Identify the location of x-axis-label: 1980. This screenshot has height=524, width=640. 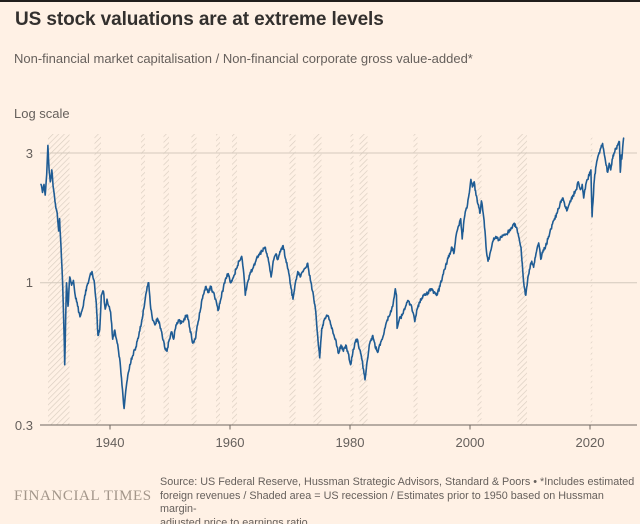
(350, 442).